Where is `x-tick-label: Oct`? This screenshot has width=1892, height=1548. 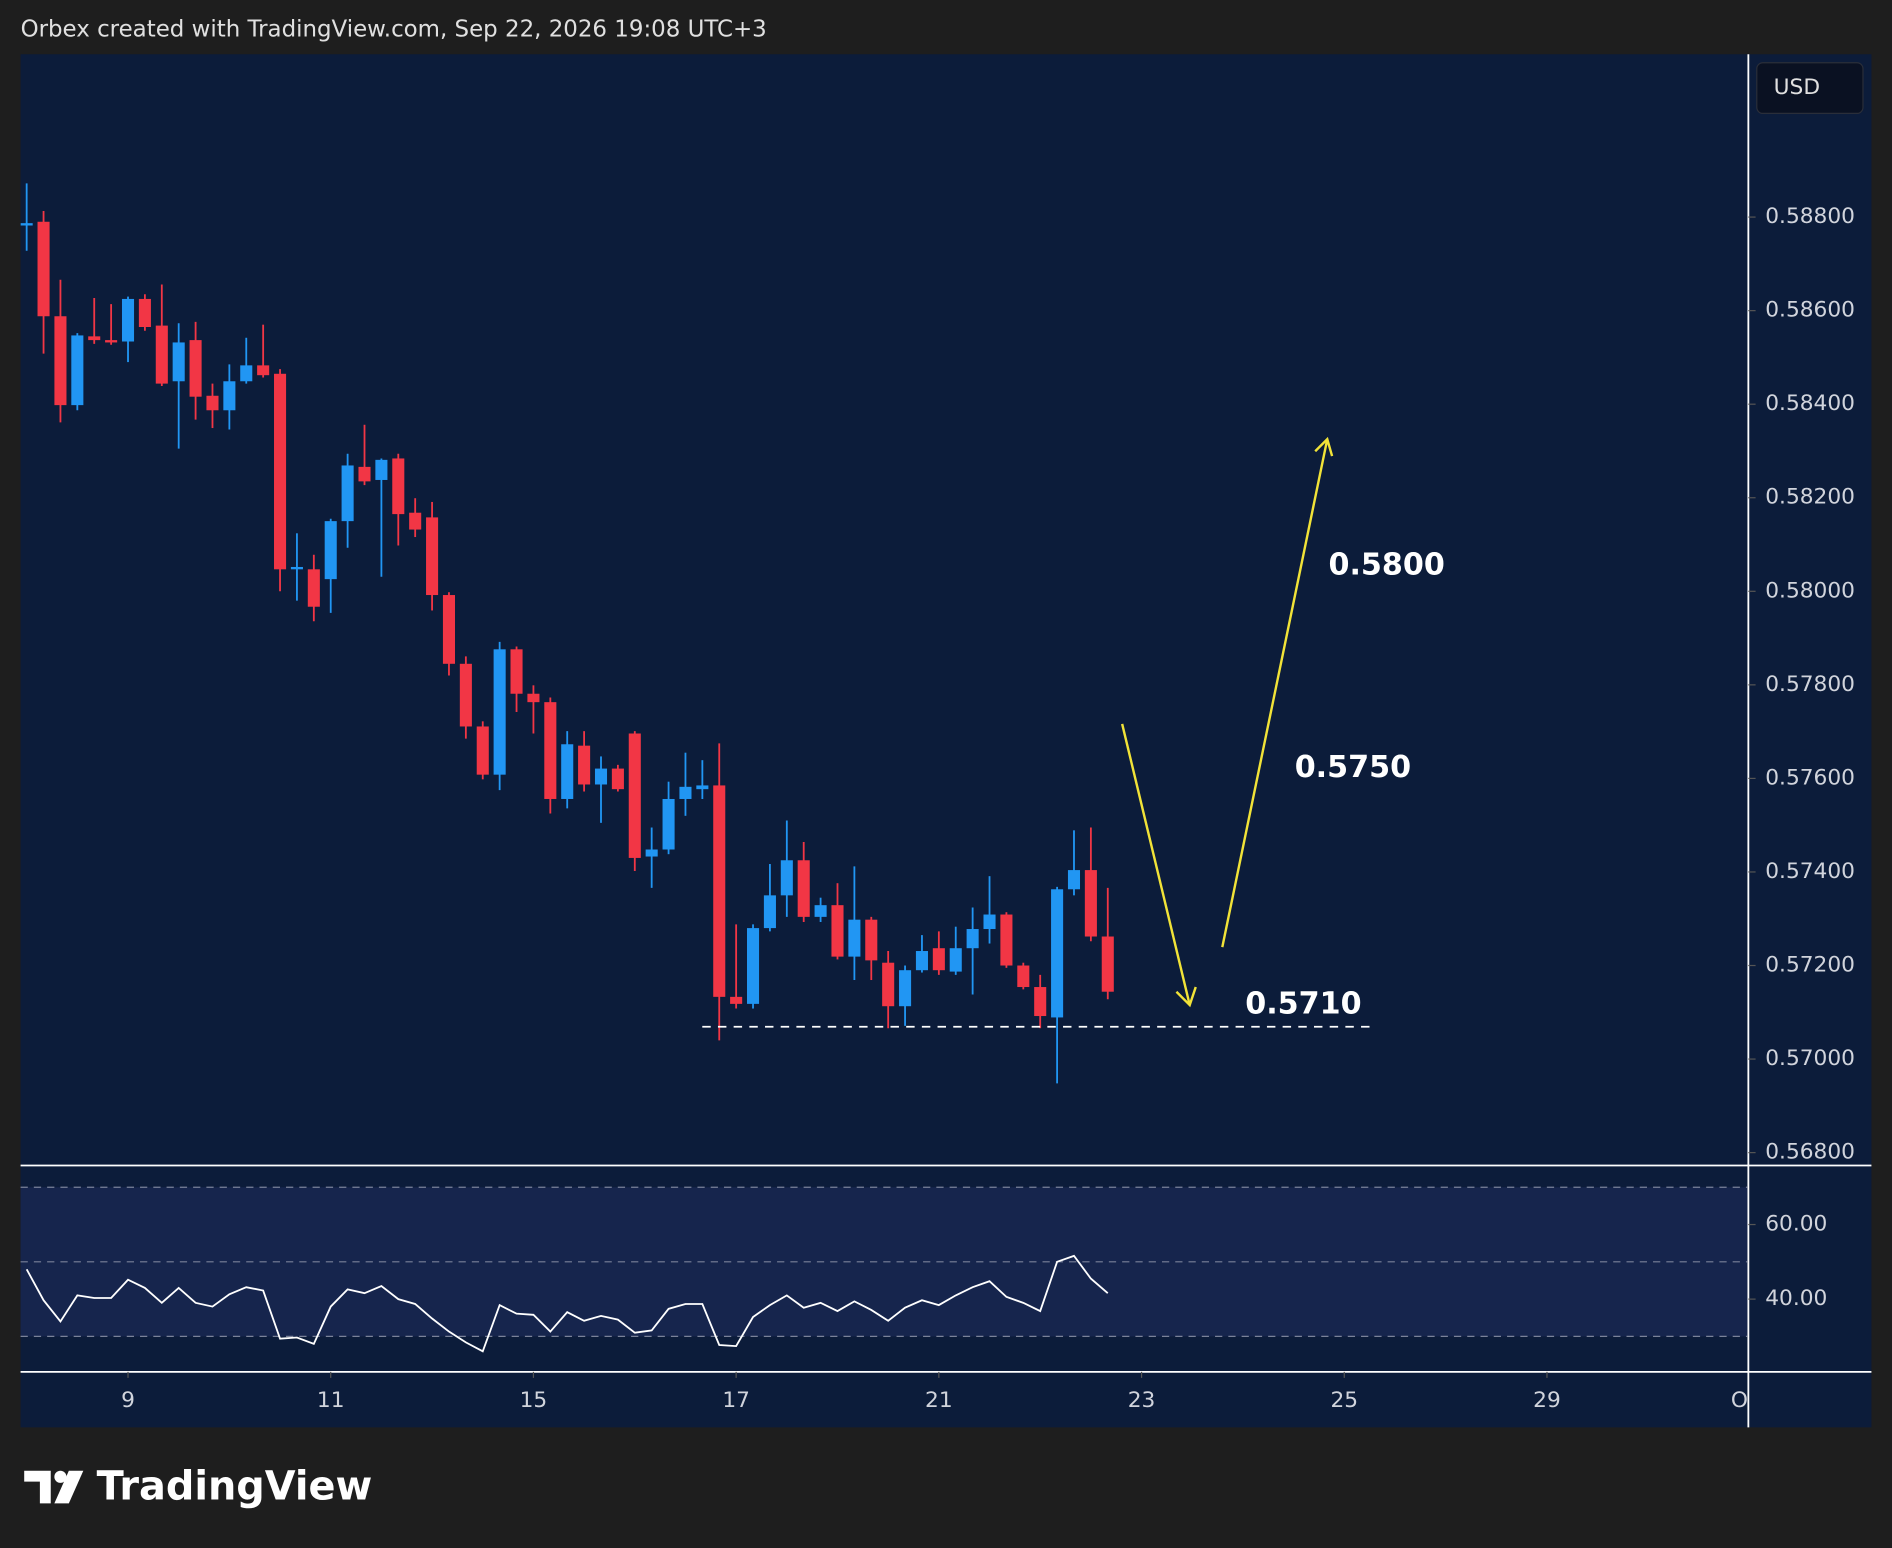 x-tick-label: Oct is located at coordinates (1750, 1400).